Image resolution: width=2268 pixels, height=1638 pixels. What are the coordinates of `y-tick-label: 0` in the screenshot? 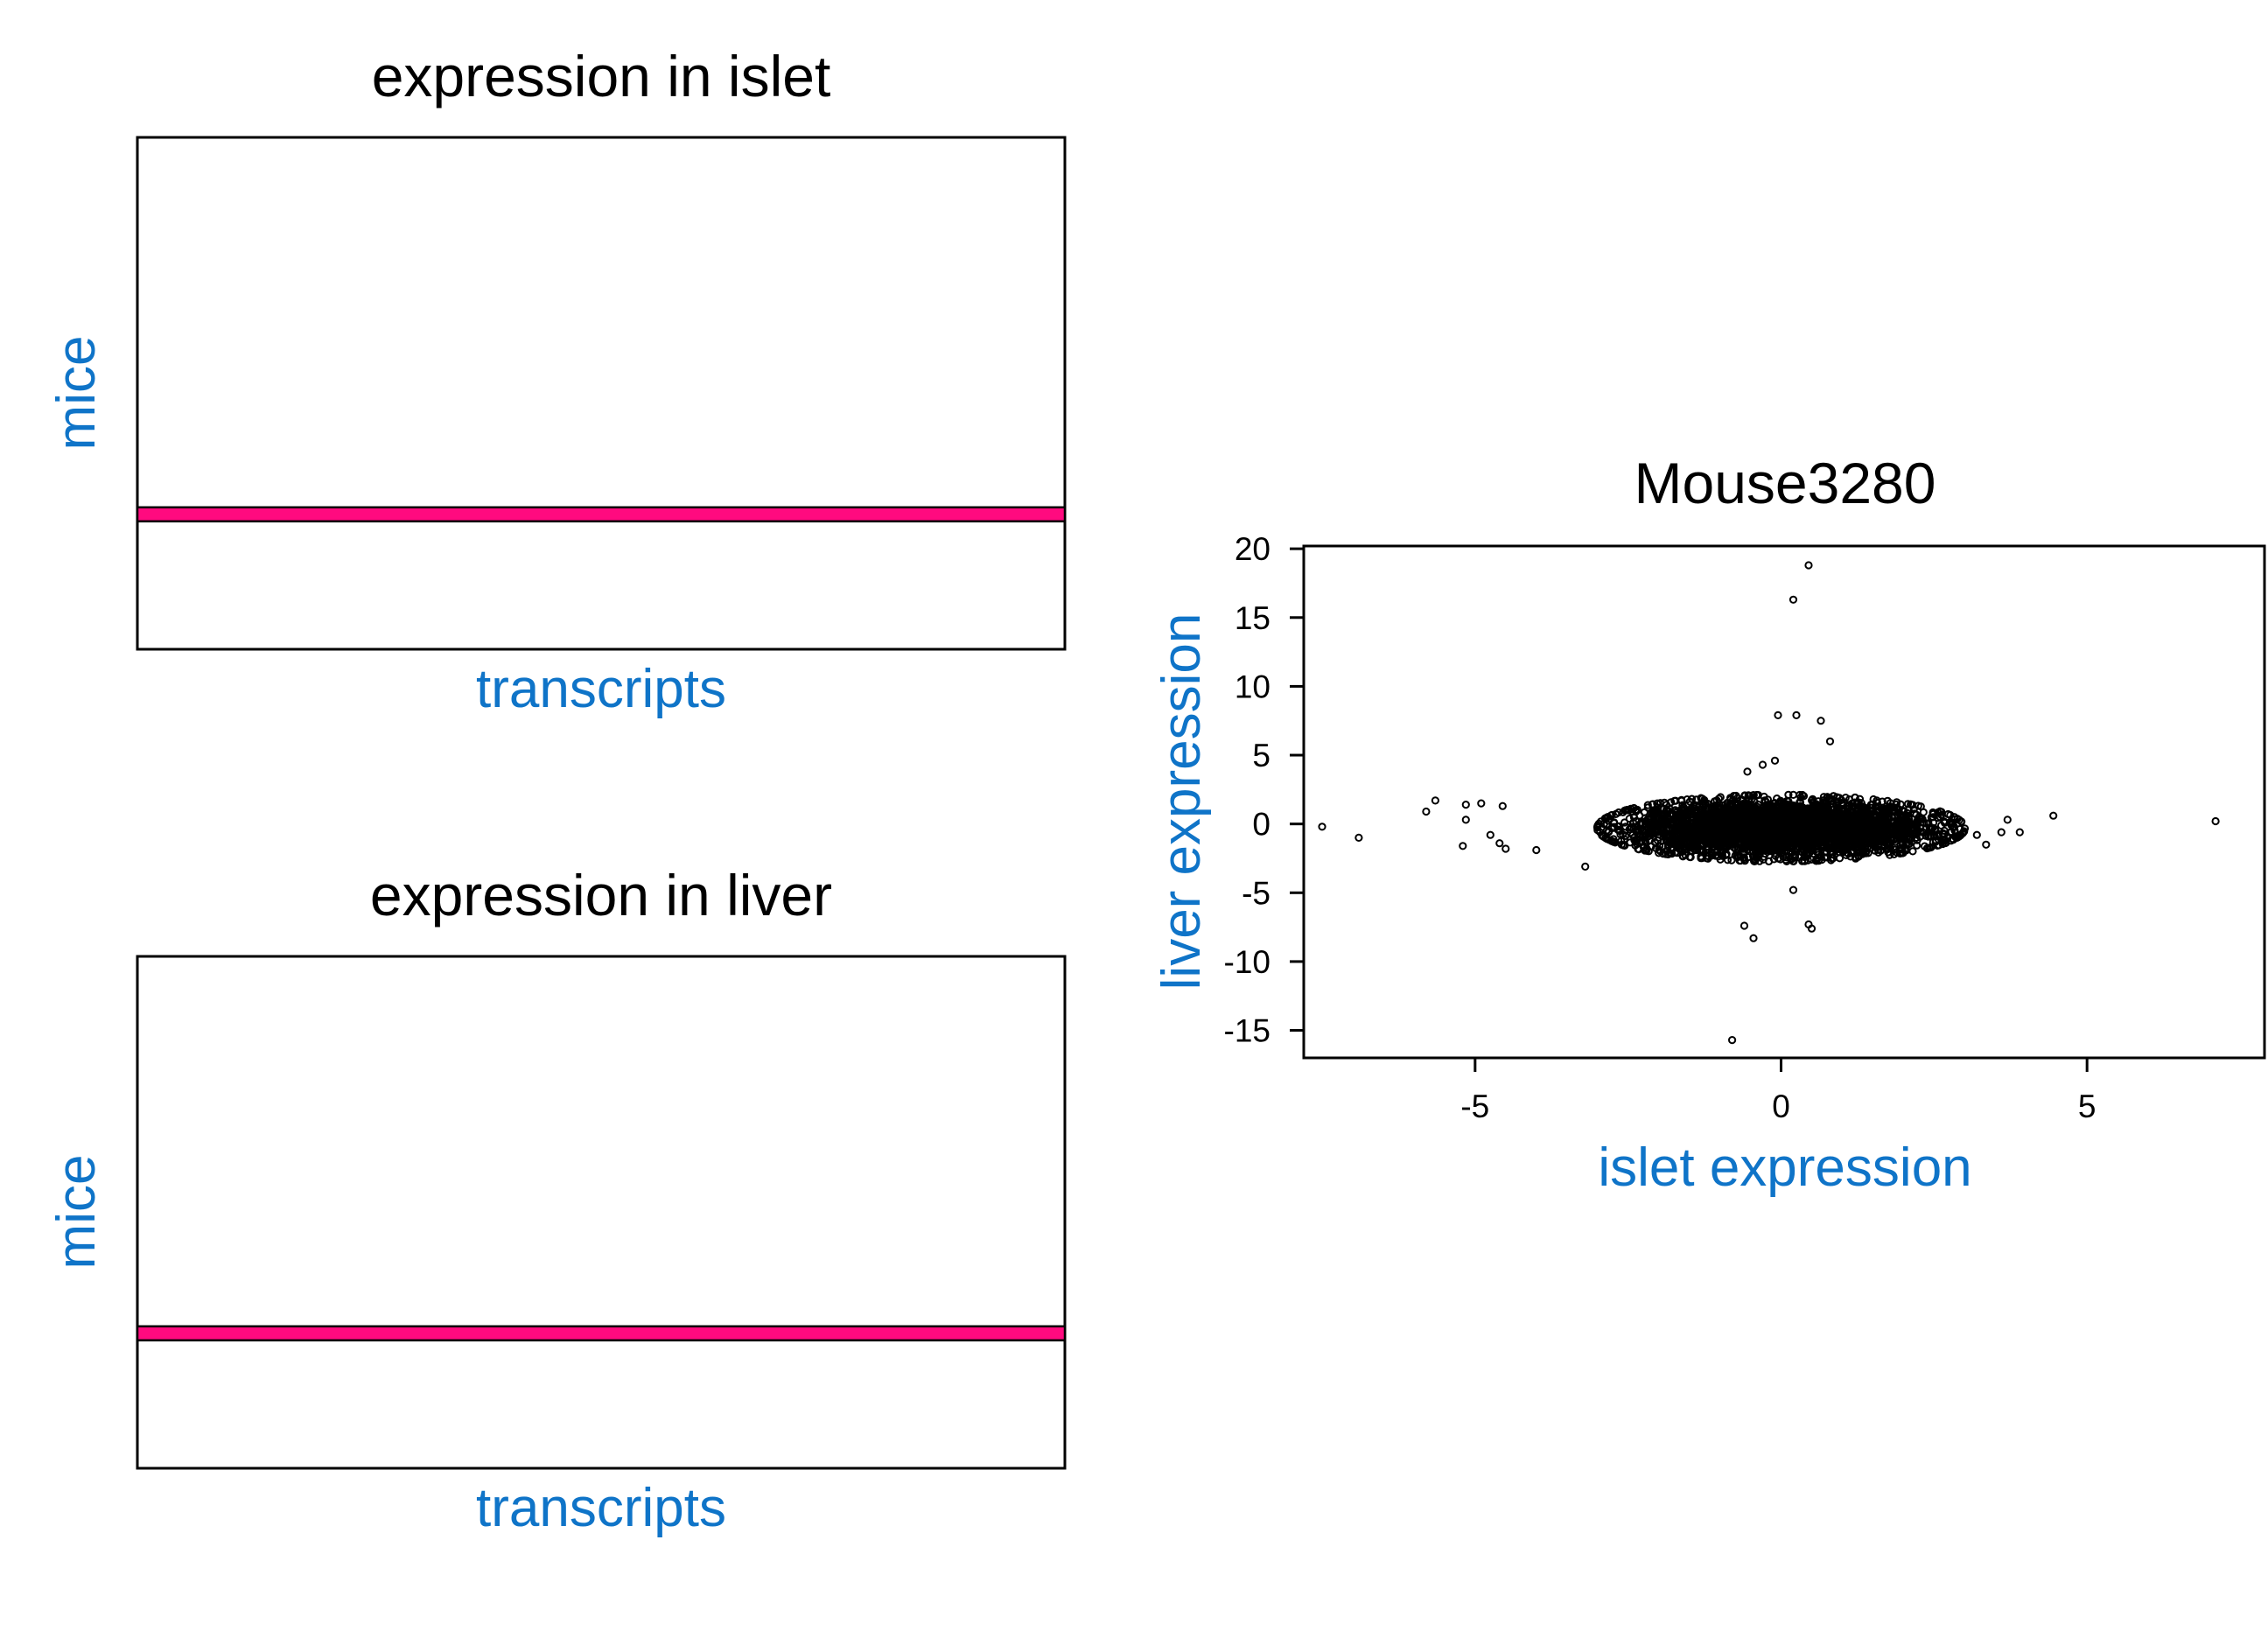 It's located at (1261, 825).